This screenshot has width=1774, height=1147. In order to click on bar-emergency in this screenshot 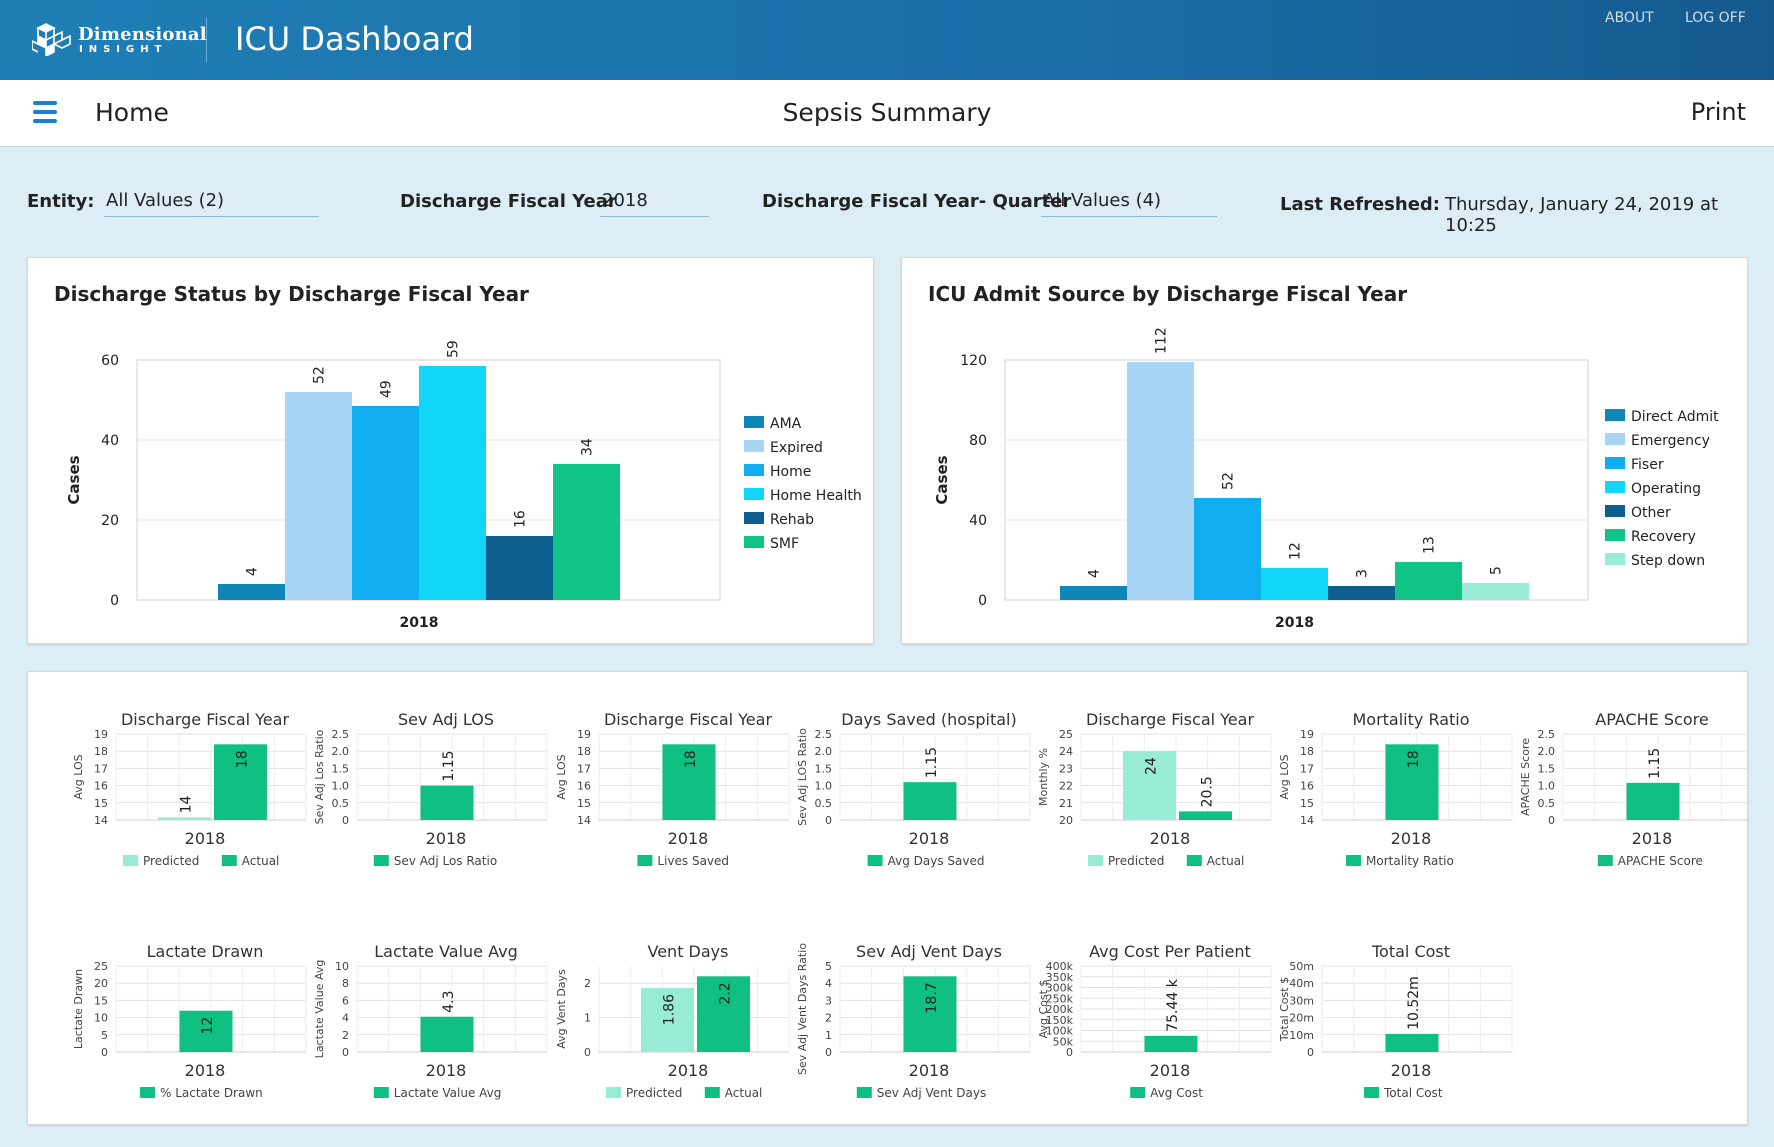, I will do `click(1160, 481)`.